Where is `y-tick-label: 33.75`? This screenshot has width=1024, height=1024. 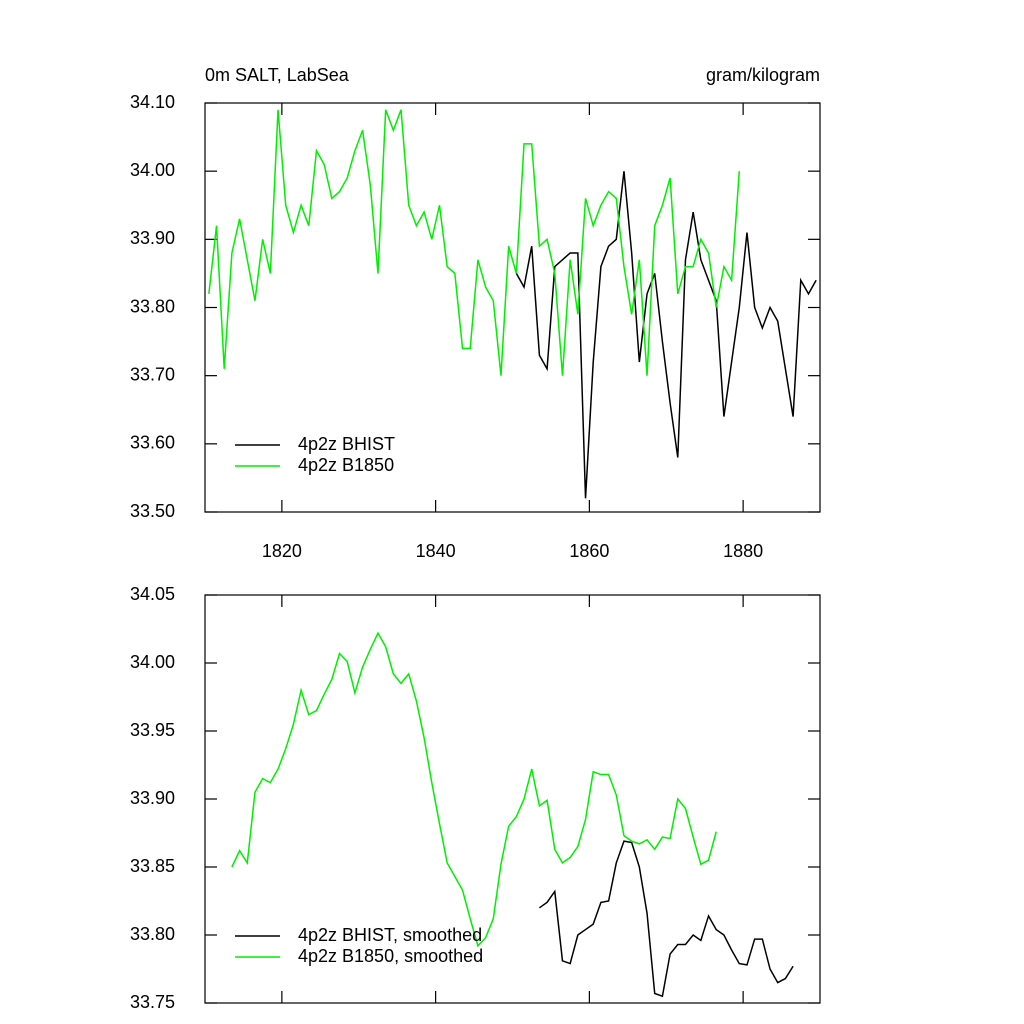 y-tick-label: 33.75 is located at coordinates (152, 1002).